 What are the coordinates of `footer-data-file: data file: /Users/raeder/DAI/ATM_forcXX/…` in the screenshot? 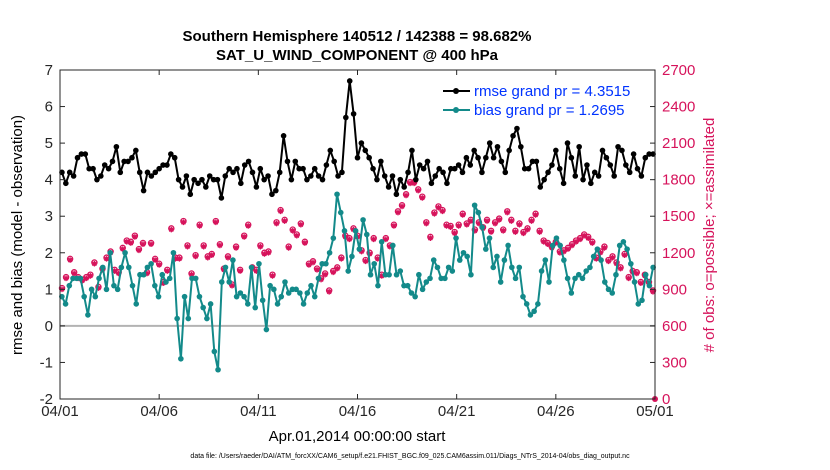 It's located at (410, 456).